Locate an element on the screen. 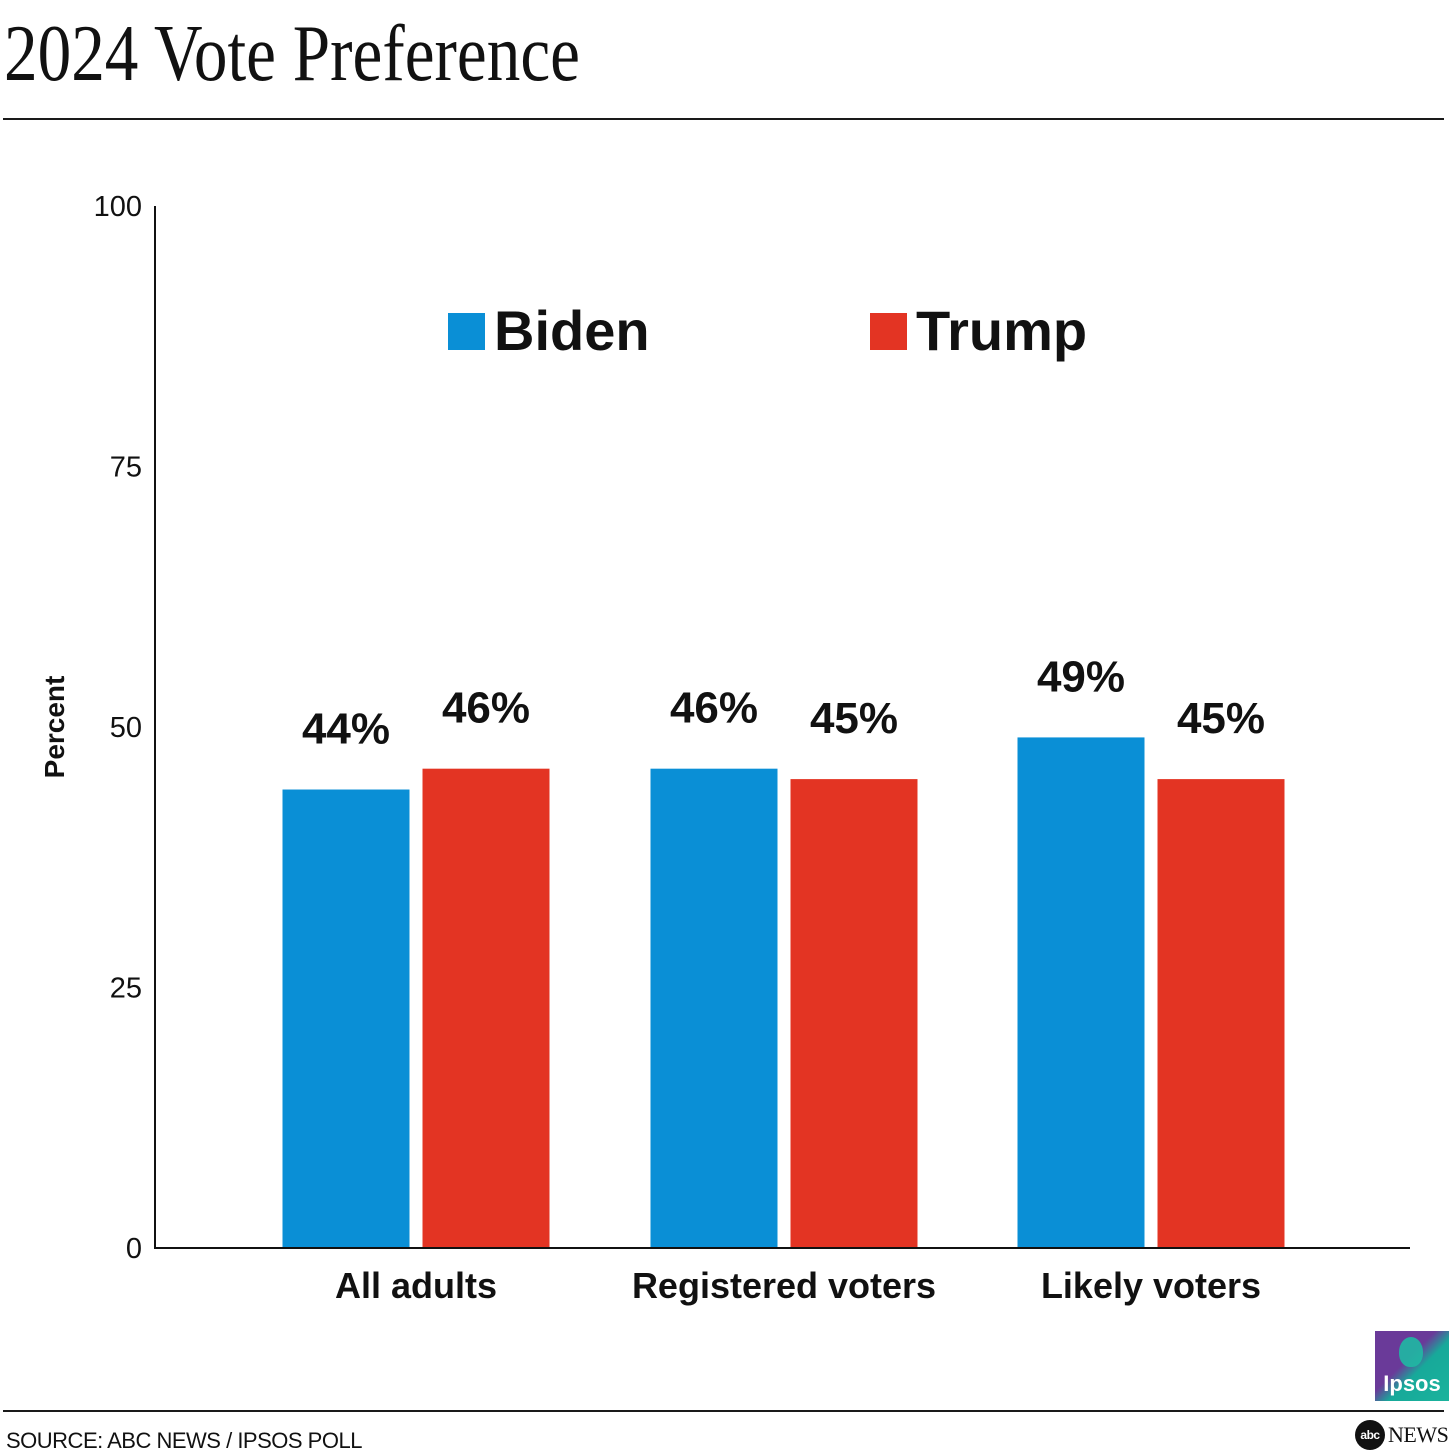 Image resolution: width=1456 pixels, height=1456 pixels. y-axis-title: Percent is located at coordinates (54, 727).